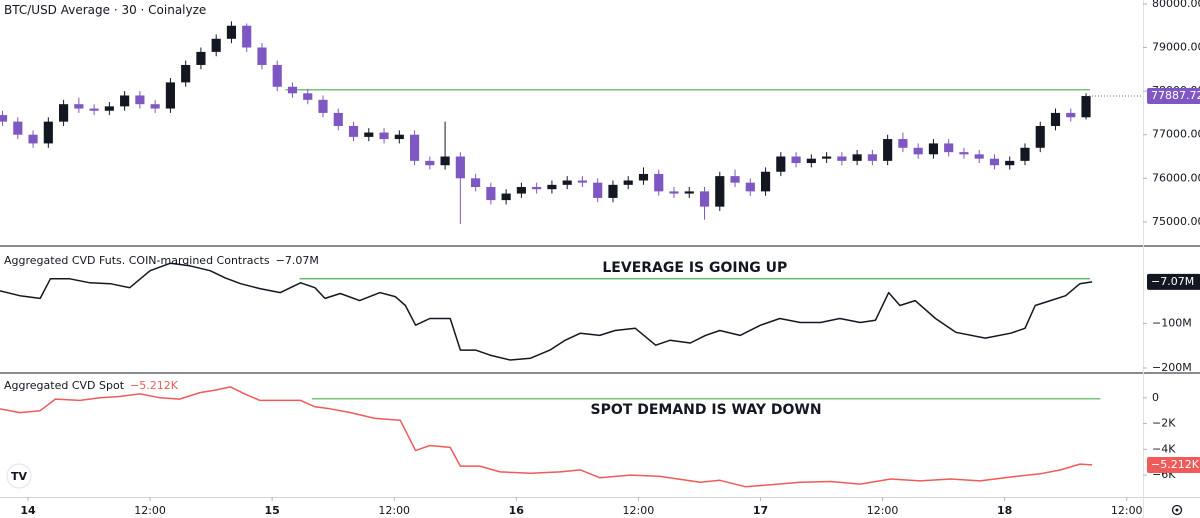  Describe the element at coordinates (28, 510) in the screenshot. I see `x-tick-label: 14` at that location.